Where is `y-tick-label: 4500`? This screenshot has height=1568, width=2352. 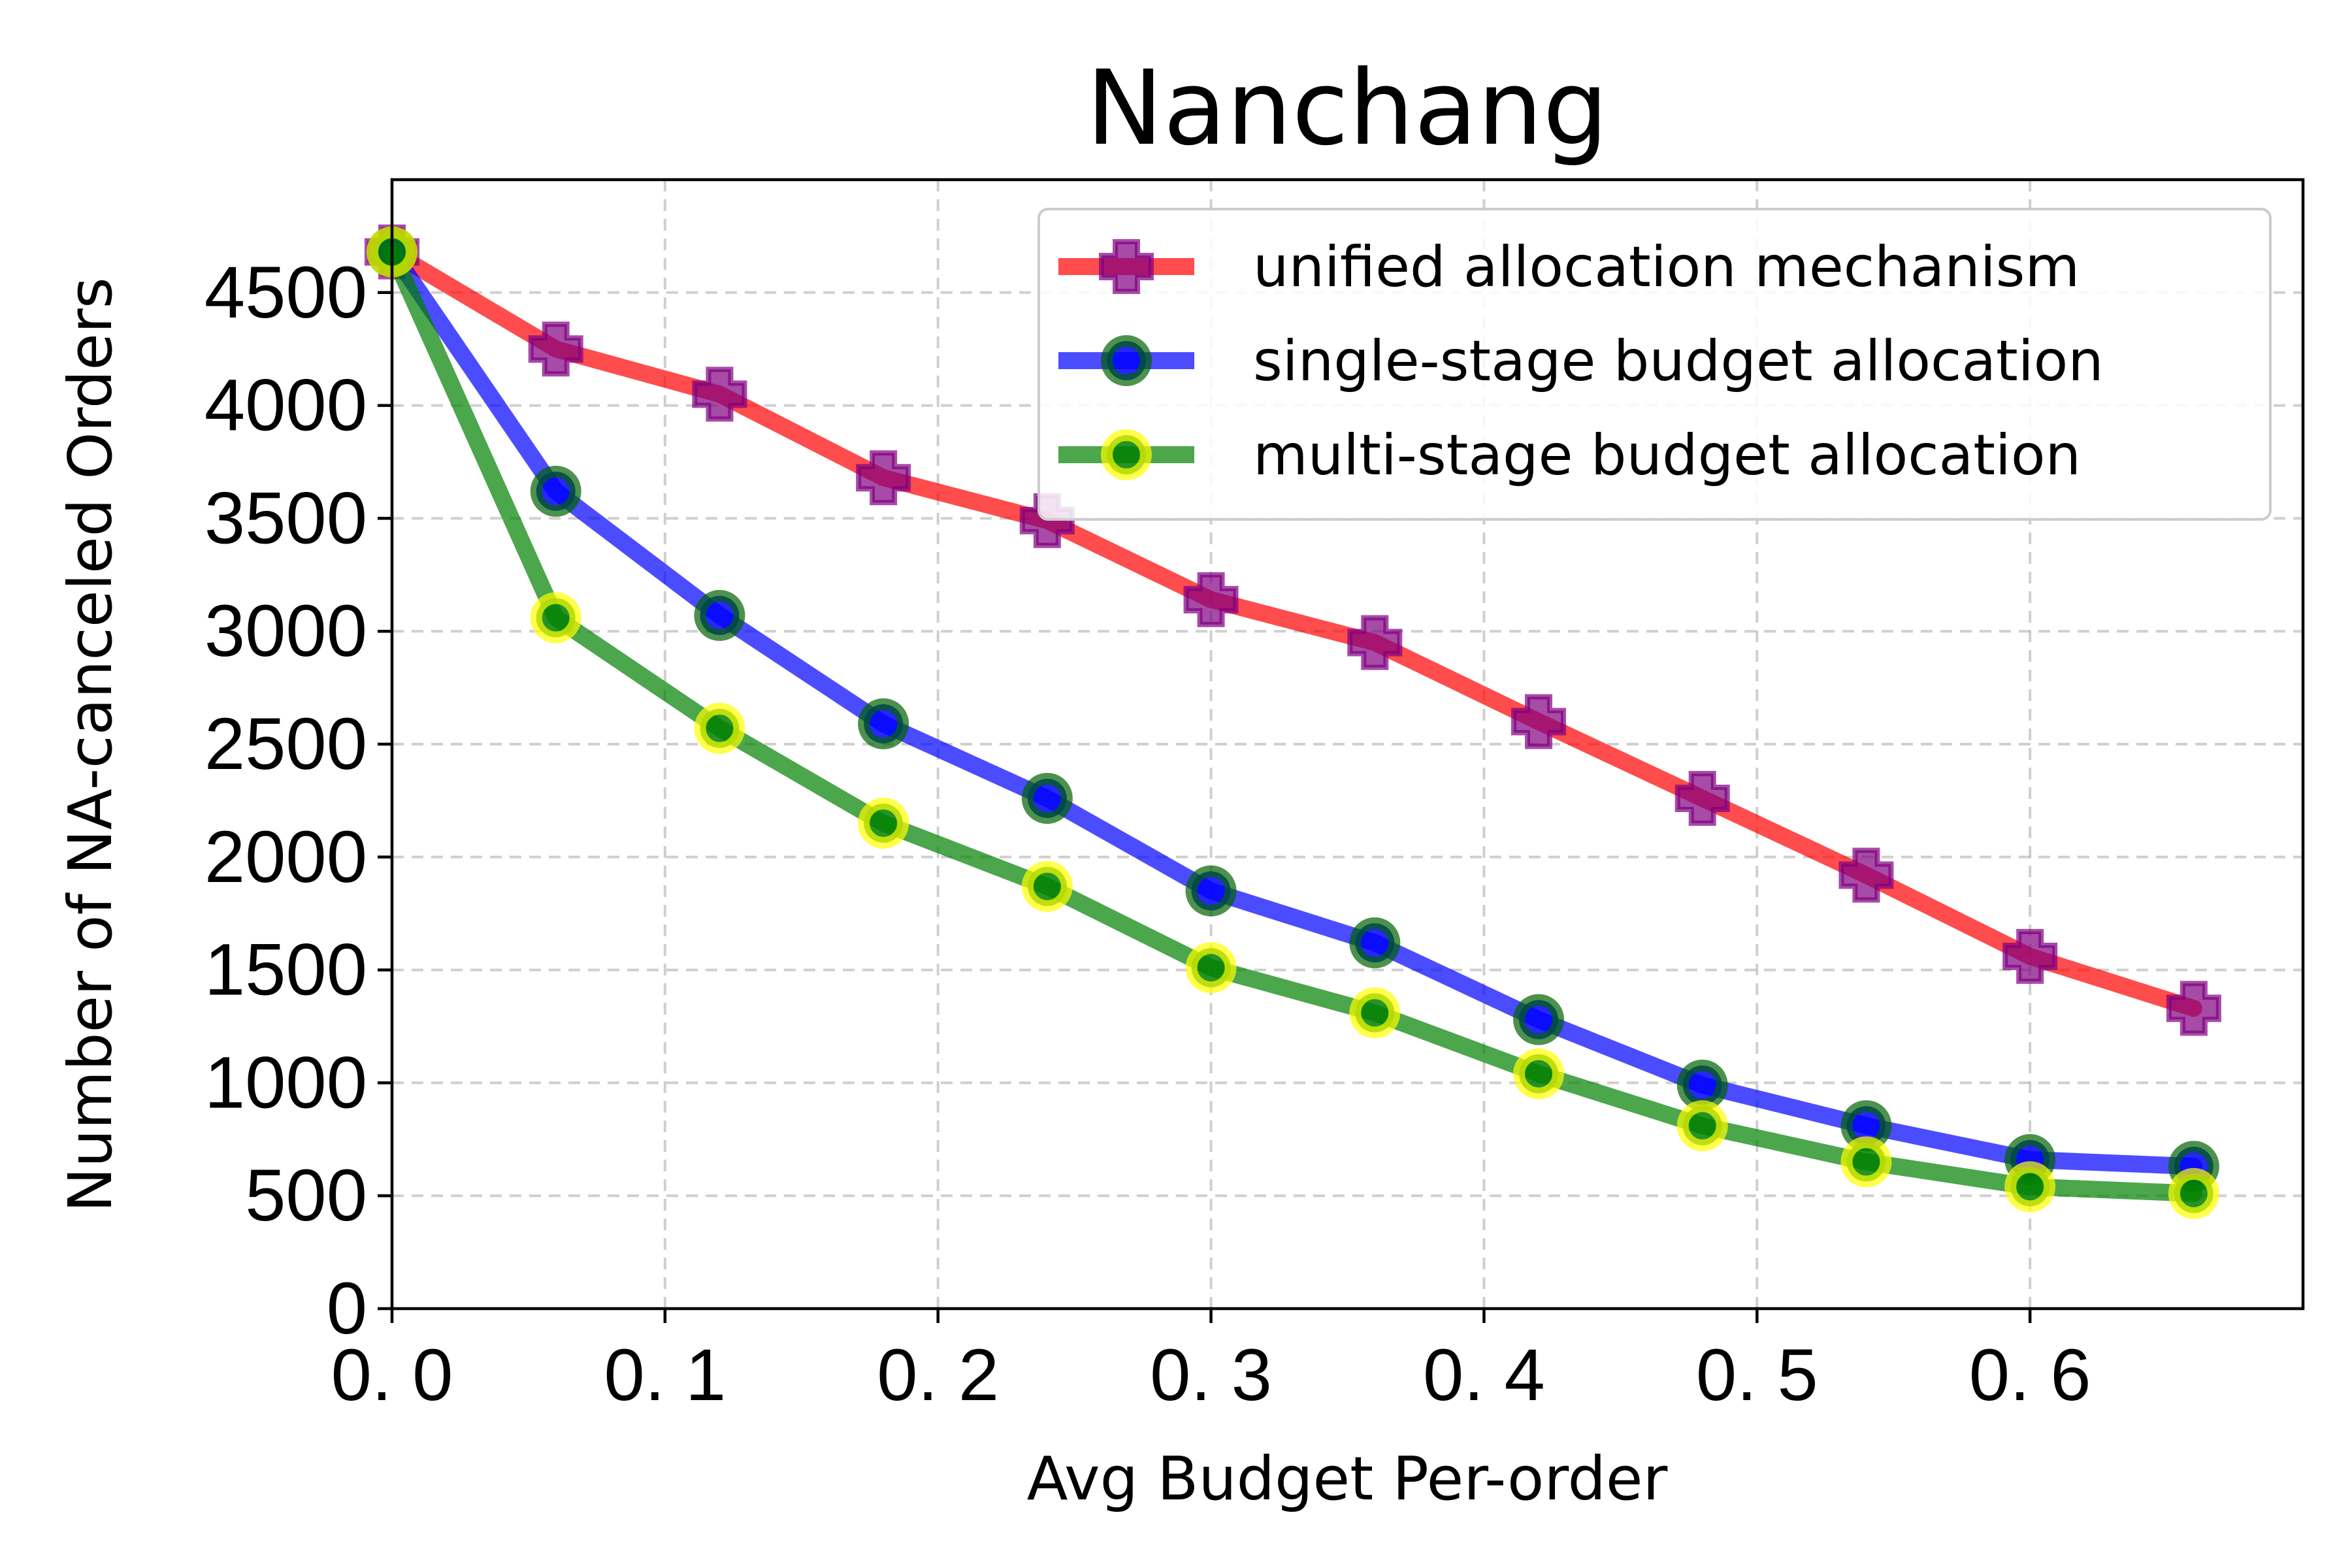
y-tick-label: 4500 is located at coordinates (285, 292).